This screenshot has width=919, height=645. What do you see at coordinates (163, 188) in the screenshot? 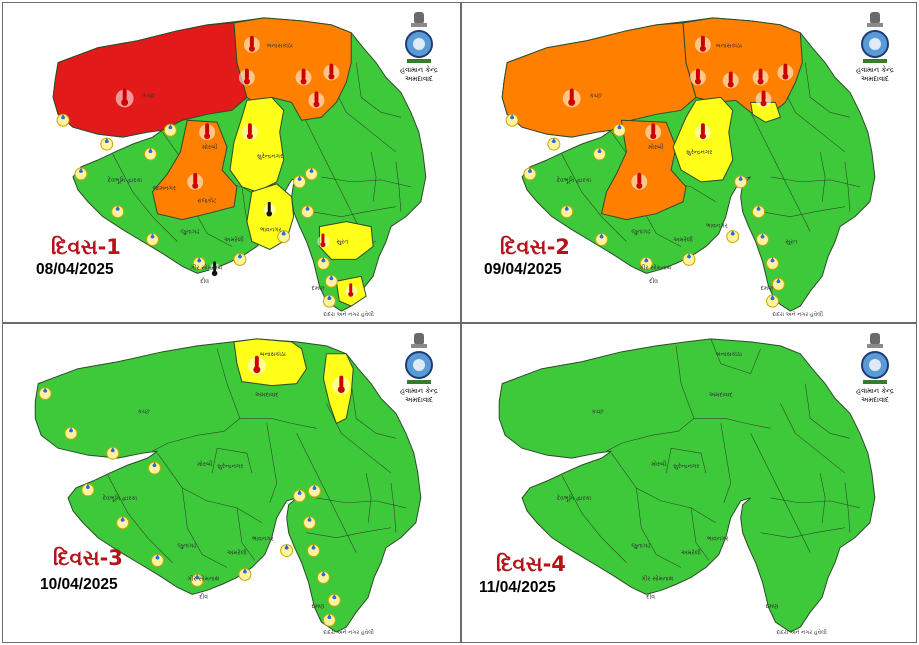
I see `region-label: જામનગર` at bounding box center [163, 188].